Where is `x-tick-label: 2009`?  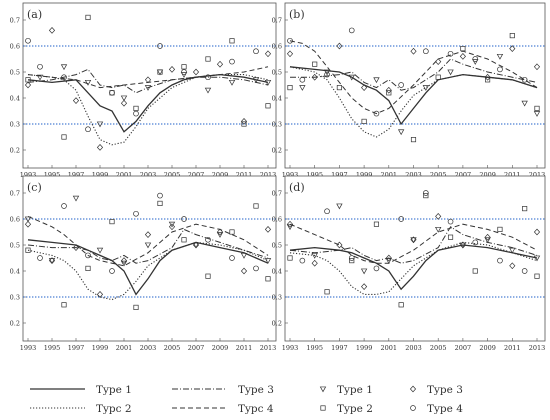
x-tick-label: 2009 is located at coordinates (220, 348).